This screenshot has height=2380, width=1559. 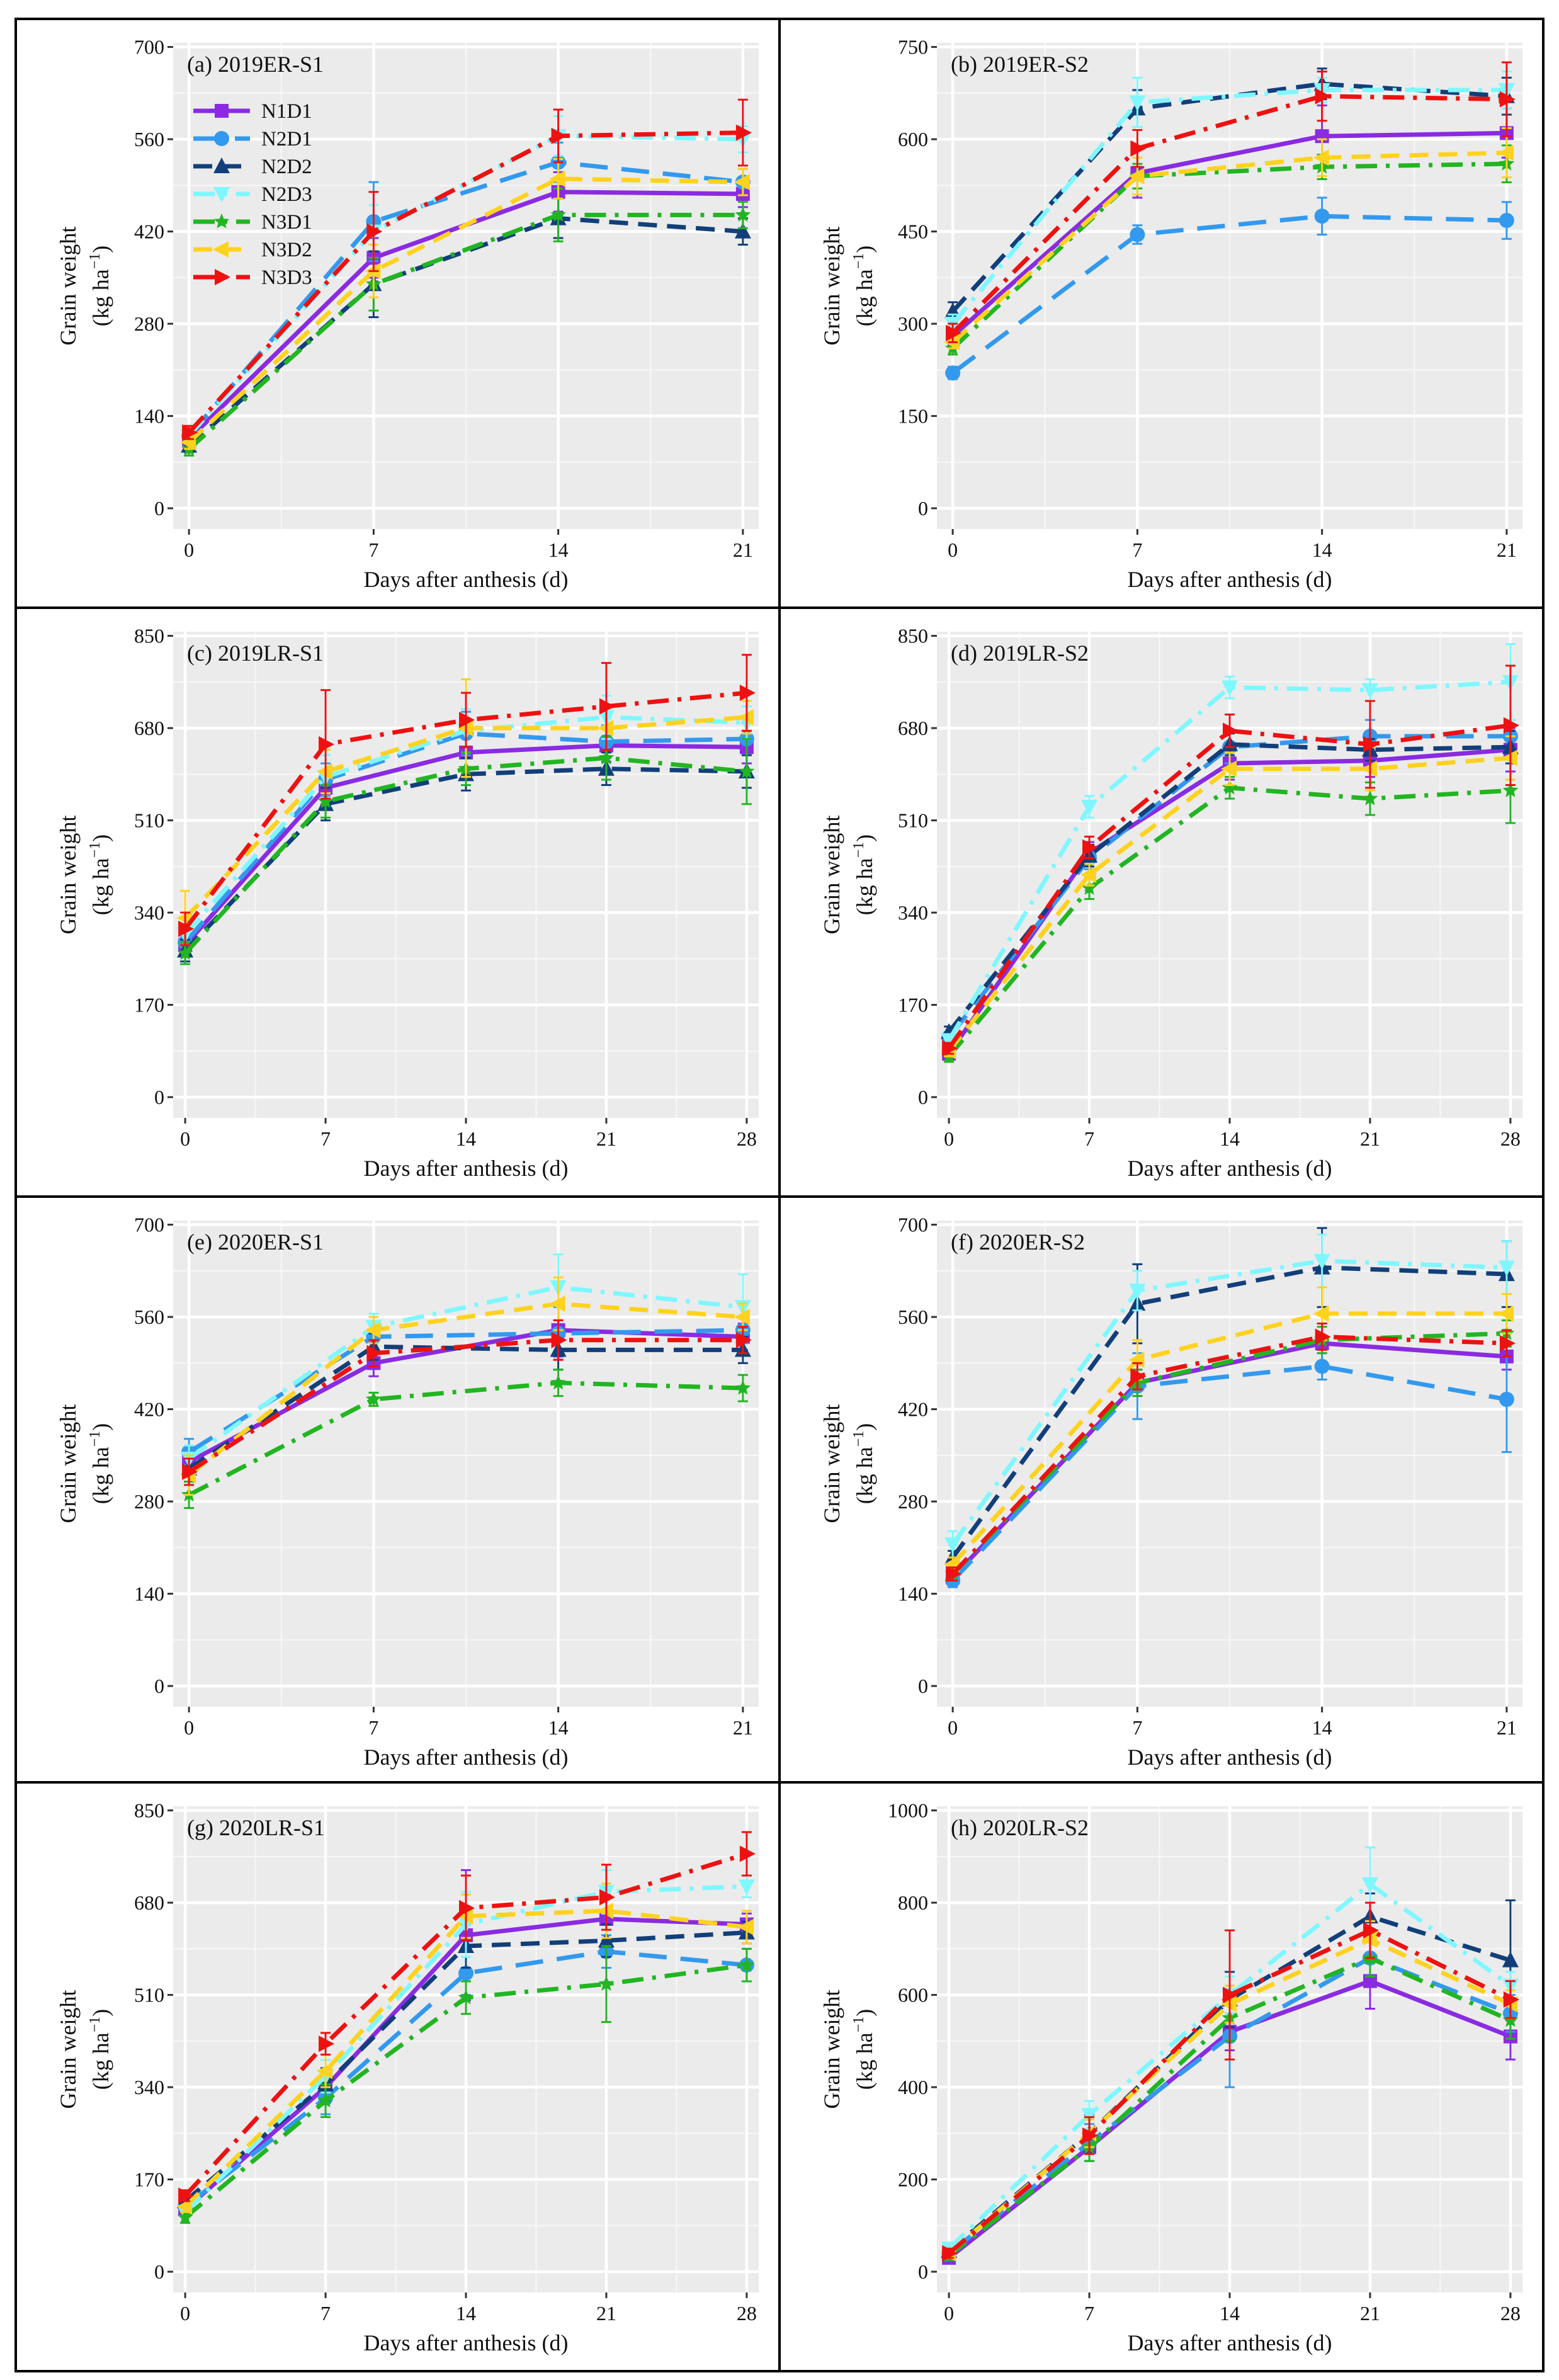 What do you see at coordinates (913, 416) in the screenshot?
I see `y-tick-label: 150` at bounding box center [913, 416].